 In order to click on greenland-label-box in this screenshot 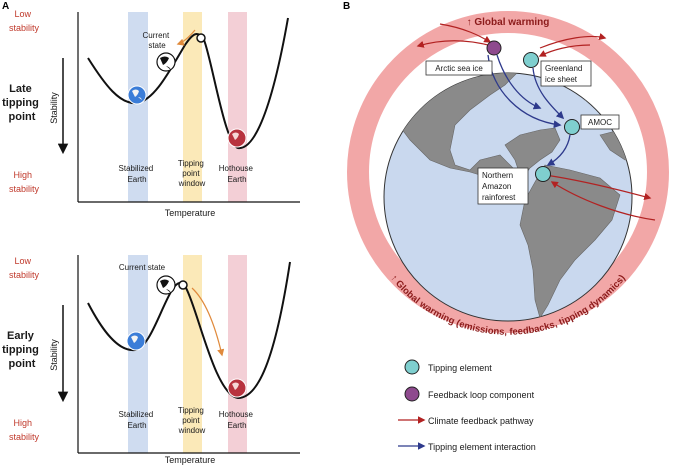, I will do `click(566, 73)`.